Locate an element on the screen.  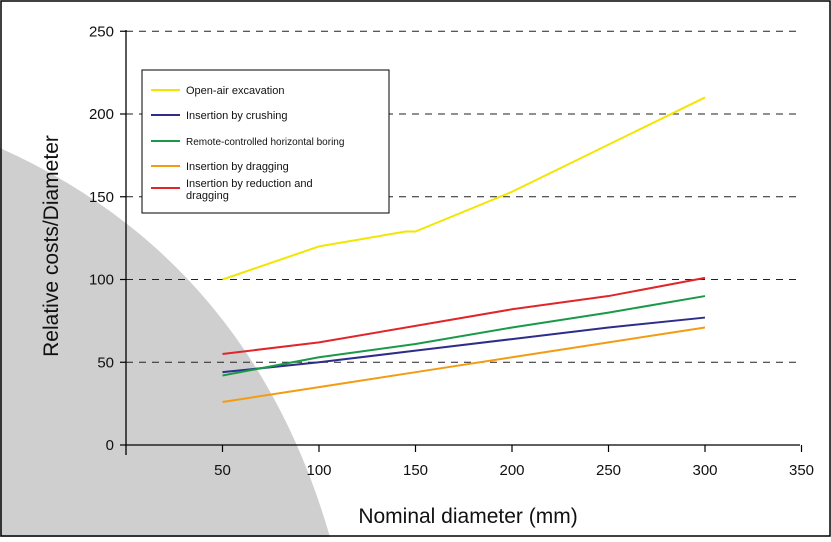
y-tick-label: 0 is located at coordinates (110, 445).